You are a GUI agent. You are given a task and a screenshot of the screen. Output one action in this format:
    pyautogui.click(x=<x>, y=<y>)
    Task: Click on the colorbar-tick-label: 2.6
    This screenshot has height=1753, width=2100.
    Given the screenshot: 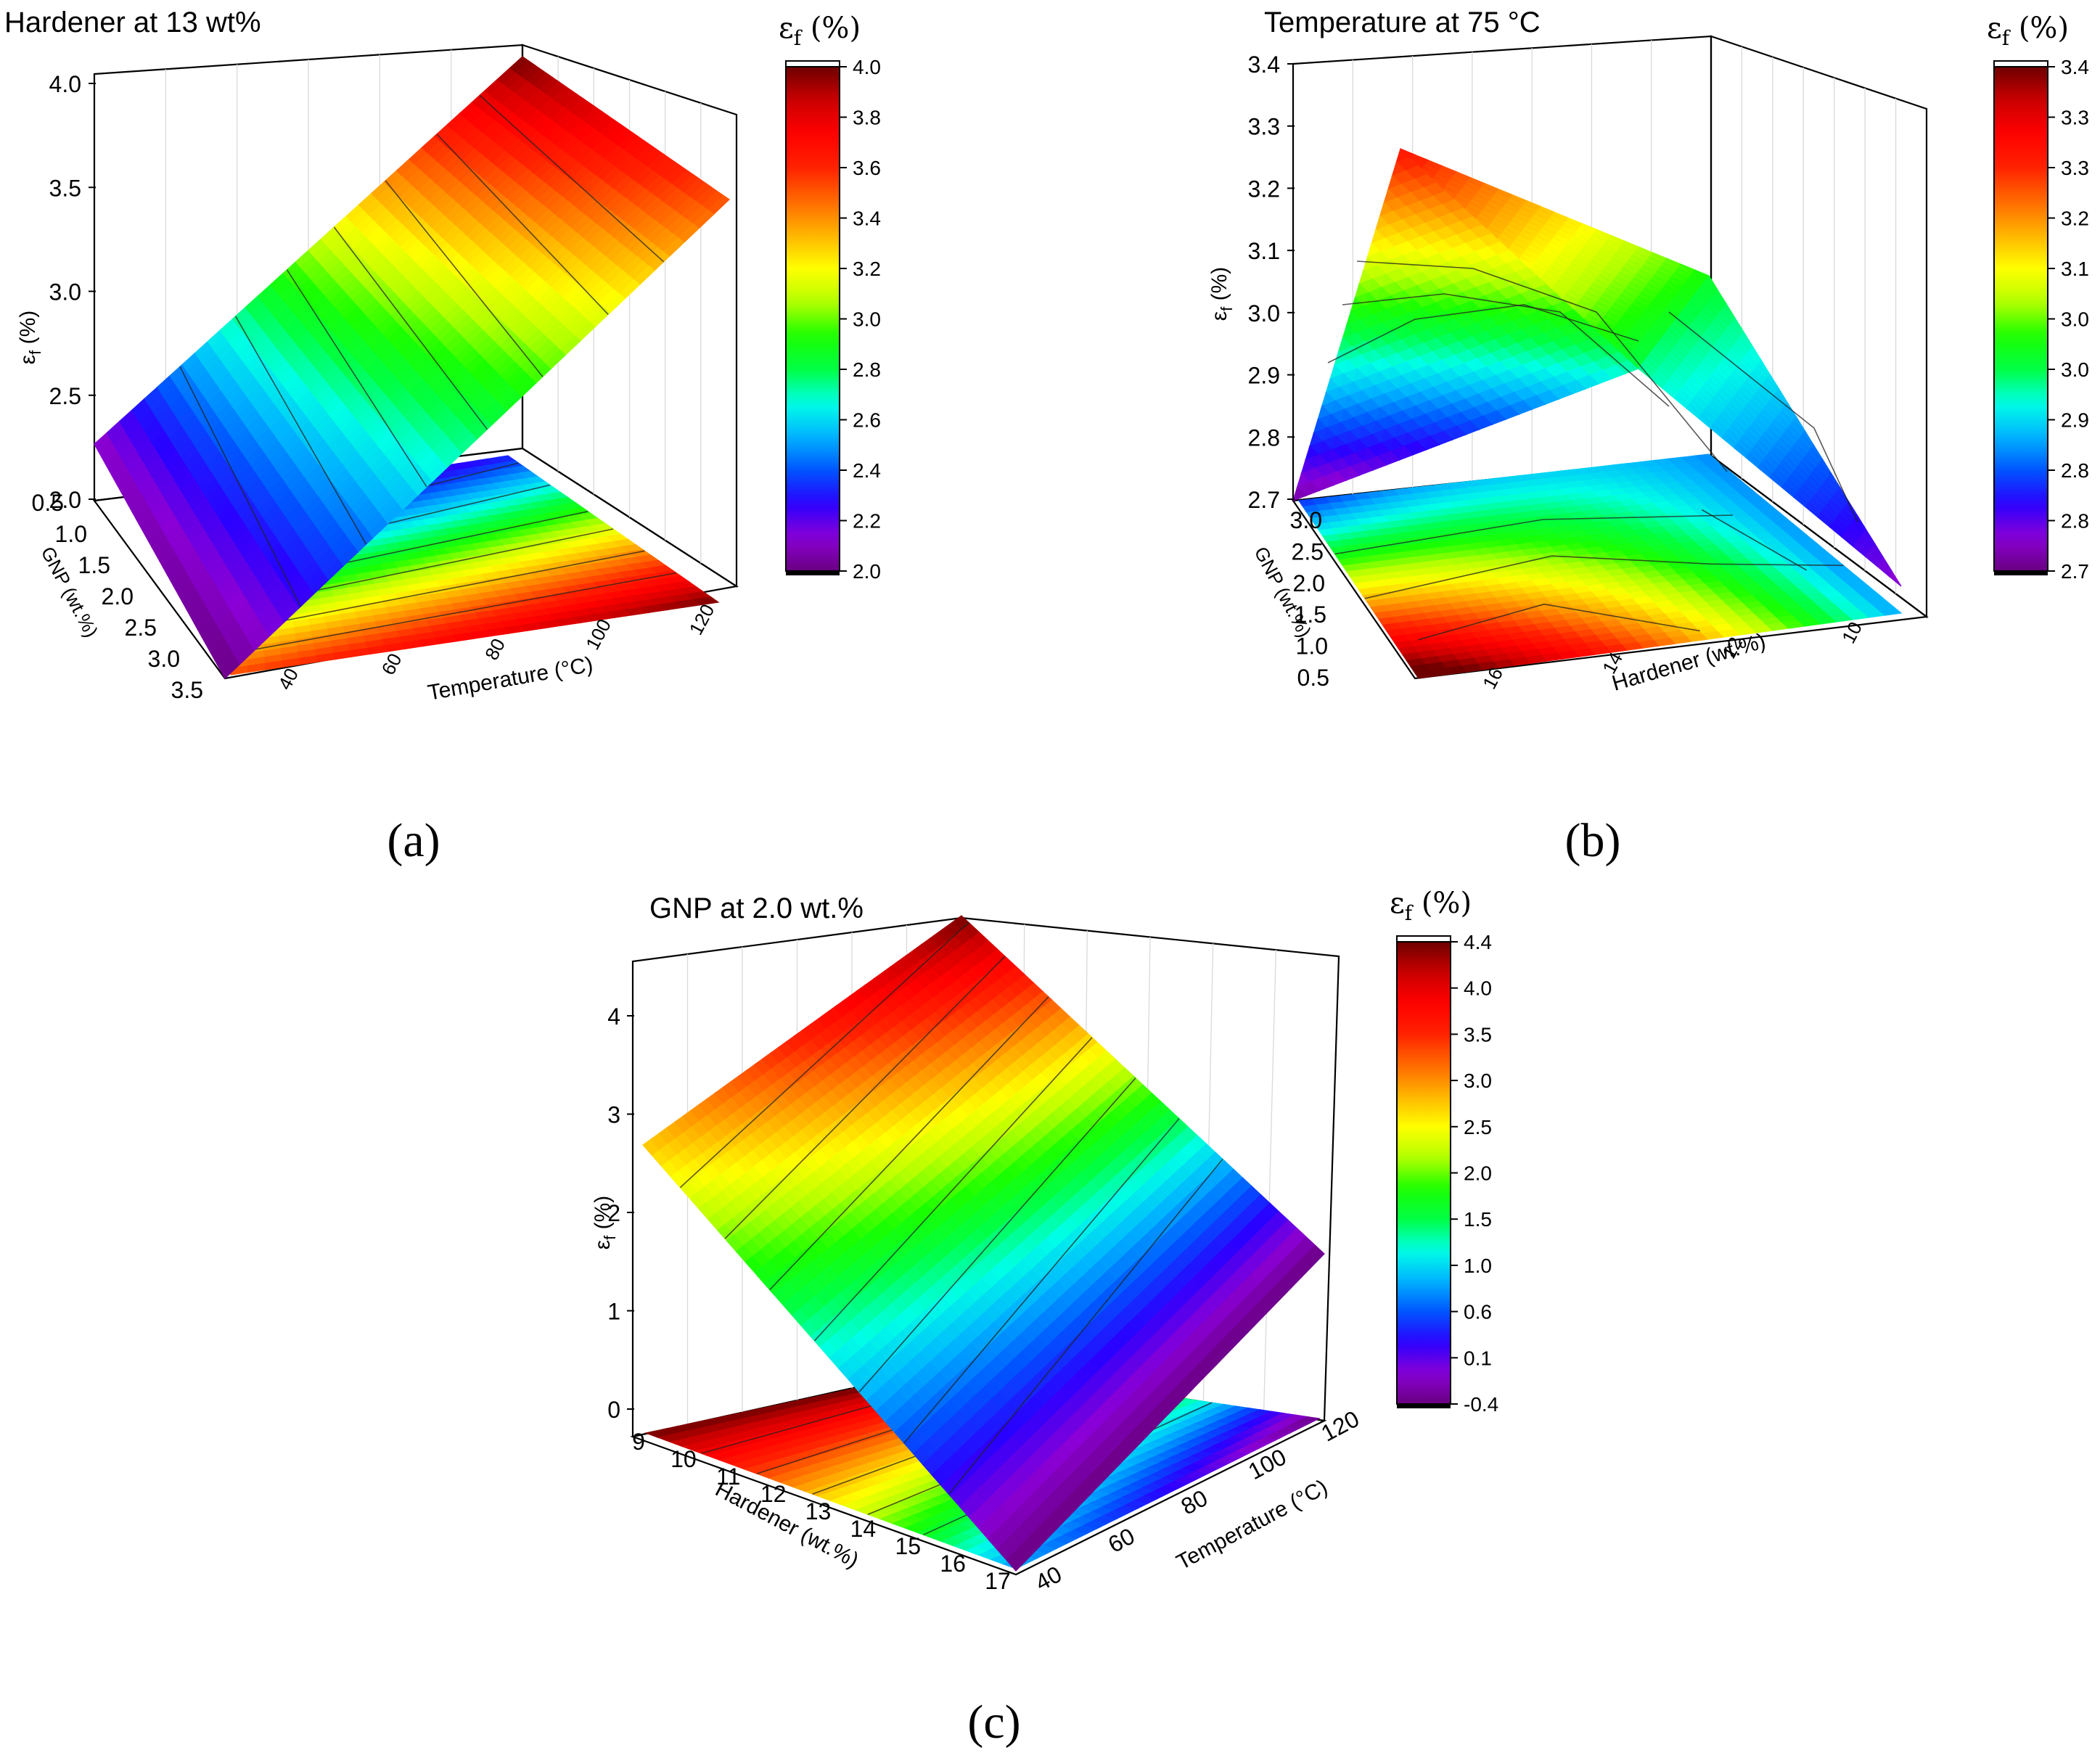 What is the action you would take?
    pyautogui.click(x=867, y=420)
    